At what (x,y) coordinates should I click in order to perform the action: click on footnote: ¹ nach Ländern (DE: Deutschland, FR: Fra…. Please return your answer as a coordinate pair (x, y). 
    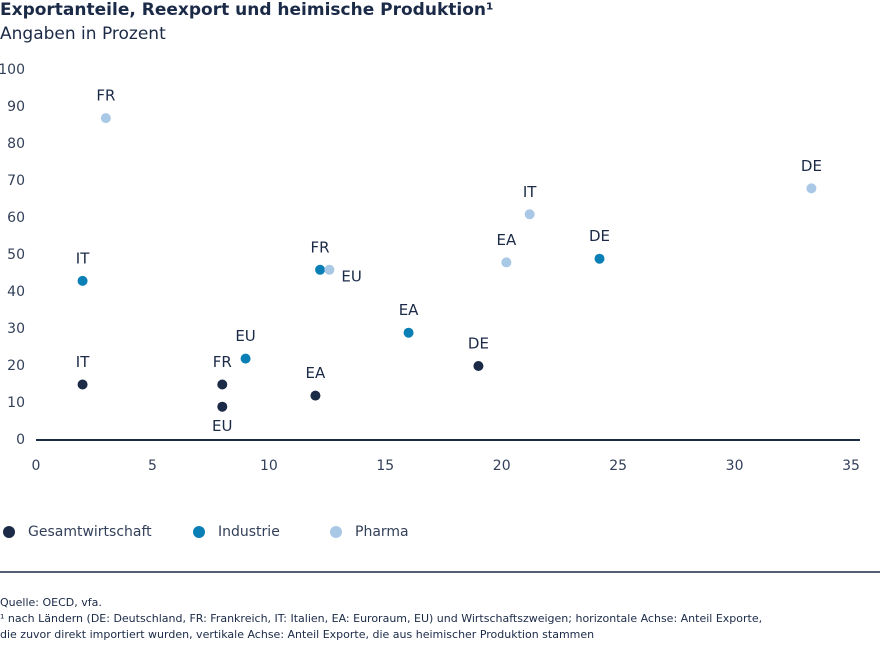
    Looking at the image, I should click on (381, 618).